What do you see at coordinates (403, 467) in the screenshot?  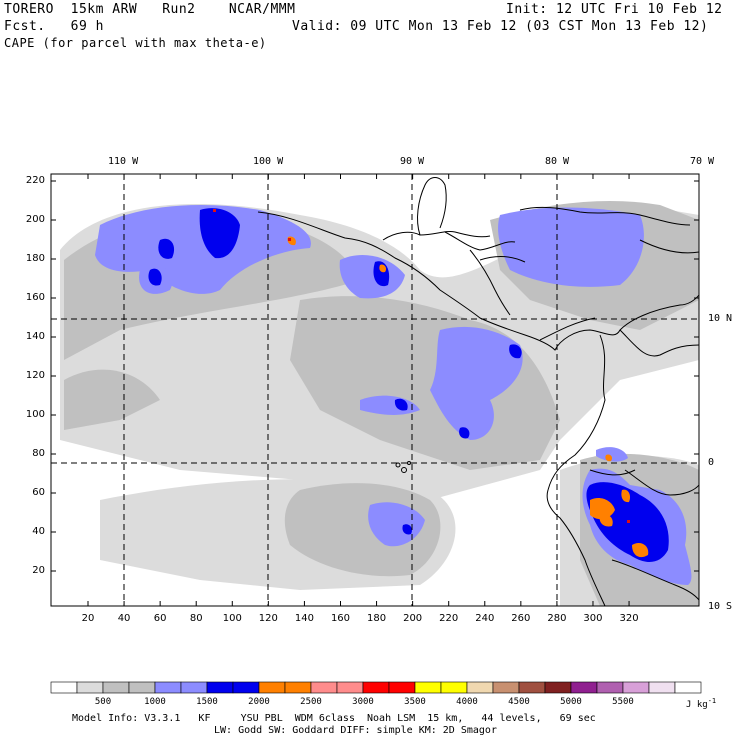 I see `galapagos-islands` at bounding box center [403, 467].